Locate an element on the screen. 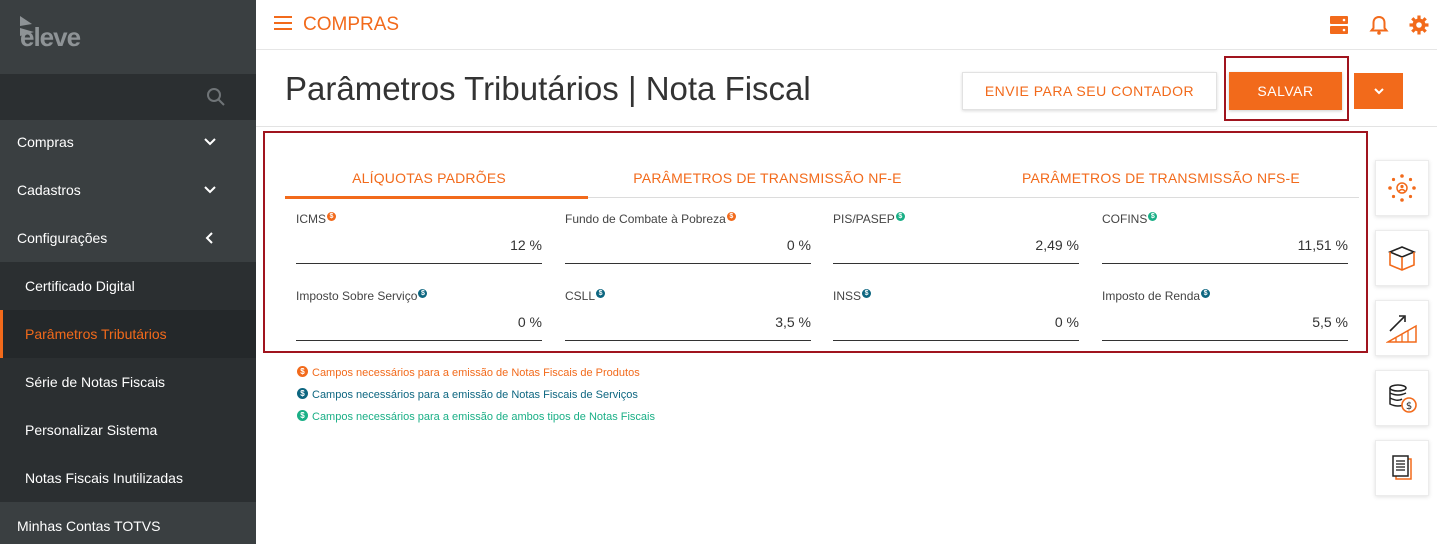 This screenshot has width=1437, height=544. sidebar-item-minhas-contas: Minhas Contas TOTVS is located at coordinates (128, 523).